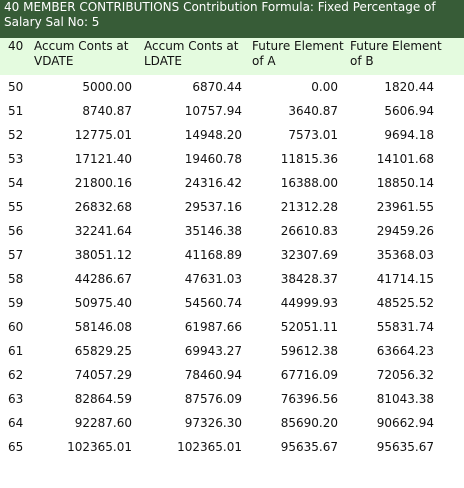 Image resolution: width=464 pixels, height=488 pixels. I want to click on cell-accum-conts-vdate: 44286.67, so click(103, 279).